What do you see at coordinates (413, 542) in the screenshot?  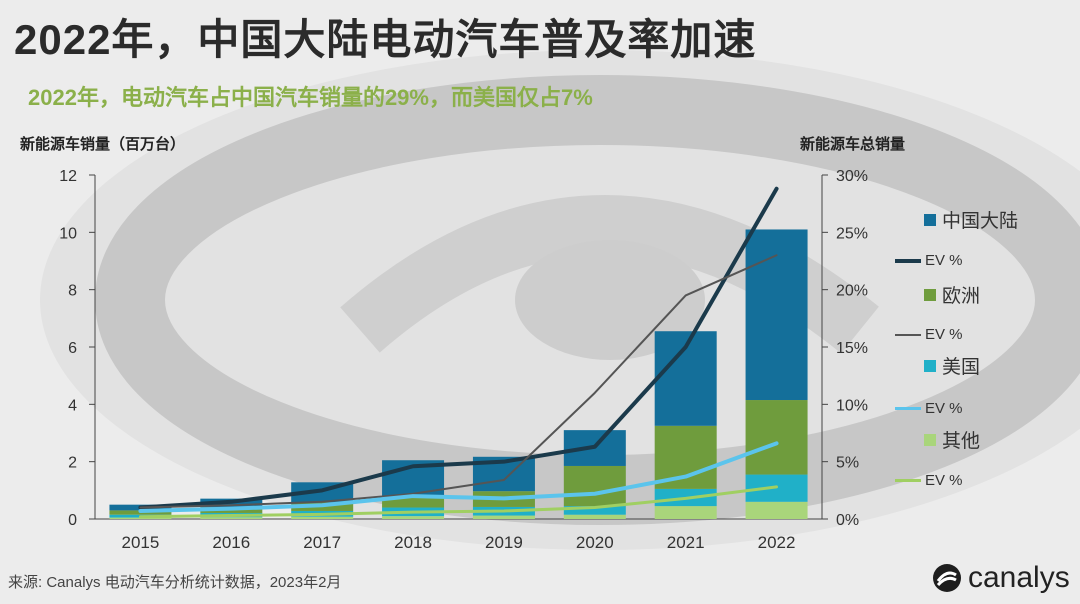 I see `x-tick-label: 2018` at bounding box center [413, 542].